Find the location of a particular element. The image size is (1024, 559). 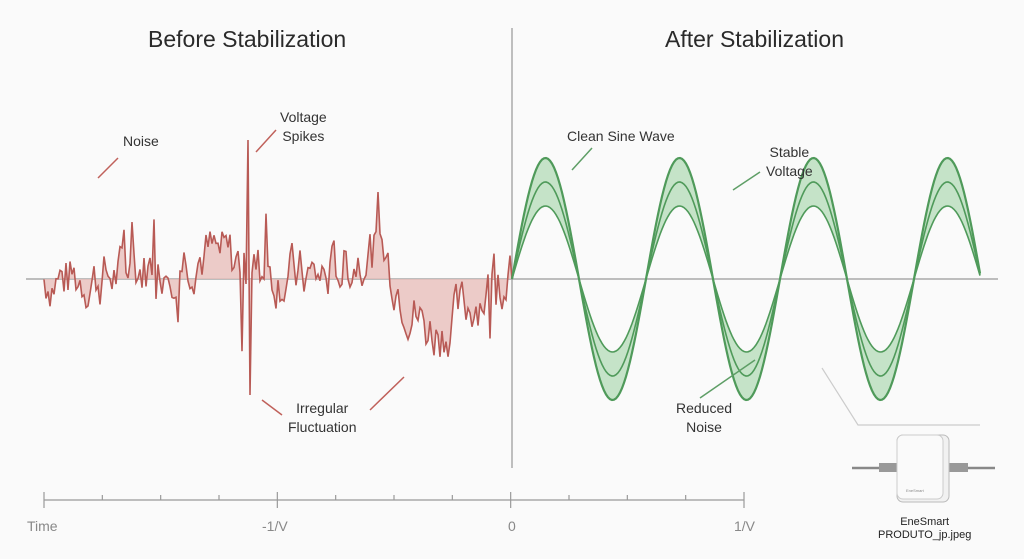

noise-label: Noise is located at coordinates (141, 141).